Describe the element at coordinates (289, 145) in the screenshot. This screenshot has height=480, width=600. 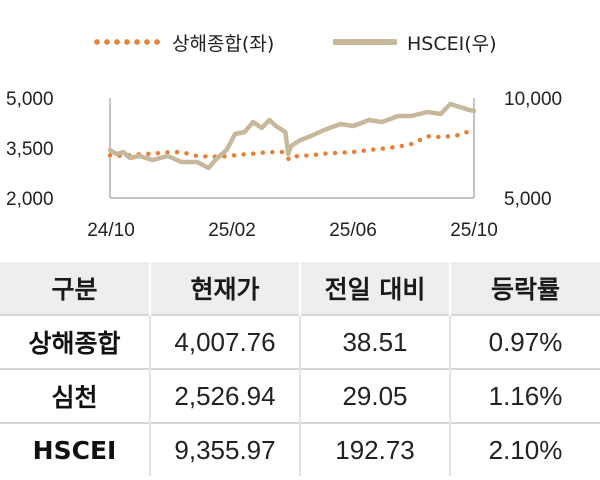
I see `series-line-shanghai` at that location.